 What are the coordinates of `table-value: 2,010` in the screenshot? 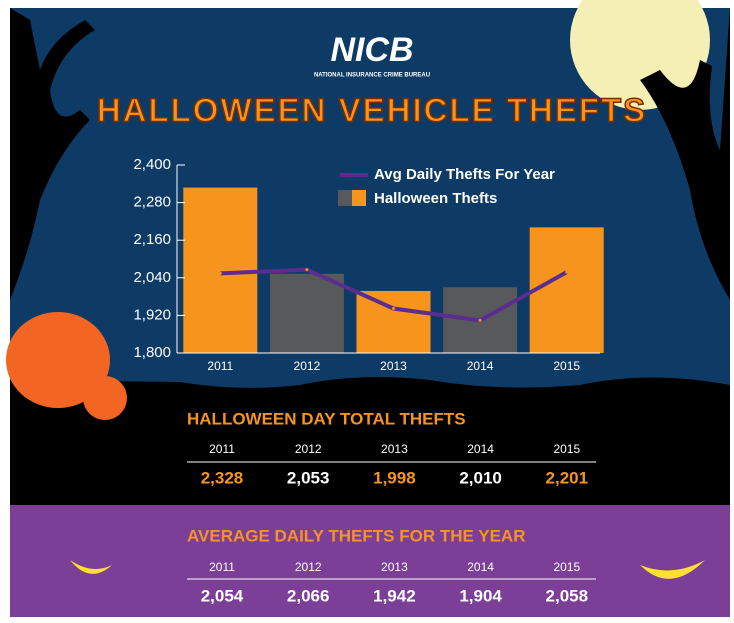 It's located at (480, 477).